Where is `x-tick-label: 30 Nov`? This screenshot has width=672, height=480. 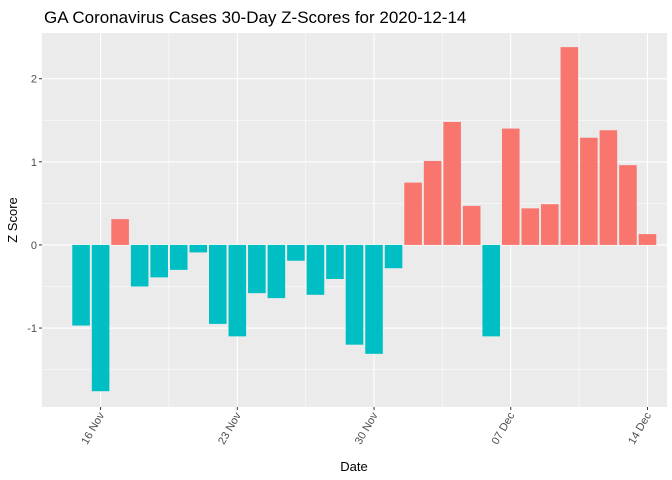 x-tick-label: 30 Nov is located at coordinates (367, 428).